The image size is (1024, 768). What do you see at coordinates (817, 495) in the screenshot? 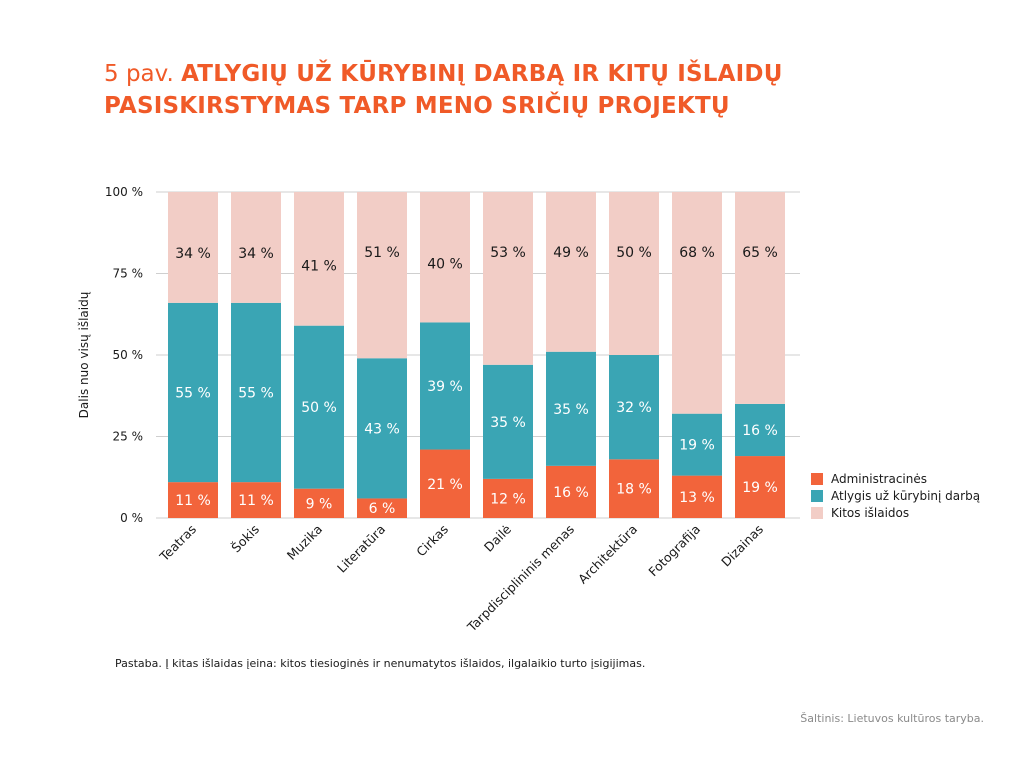
I see `legend-swatch-creative` at bounding box center [817, 495].